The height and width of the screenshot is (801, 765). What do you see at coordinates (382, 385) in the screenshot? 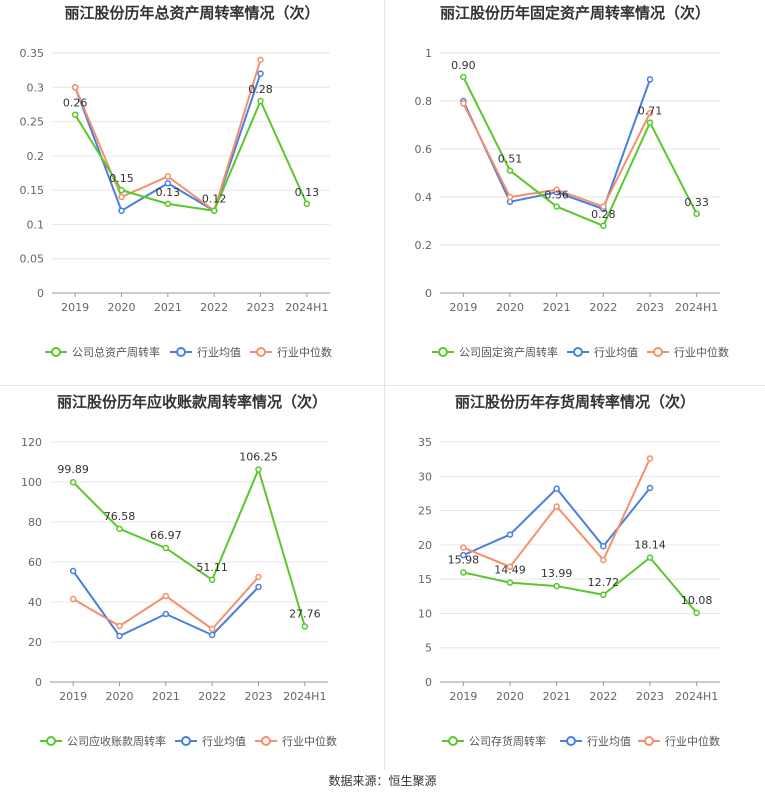
I see `horizontal-divider` at bounding box center [382, 385].